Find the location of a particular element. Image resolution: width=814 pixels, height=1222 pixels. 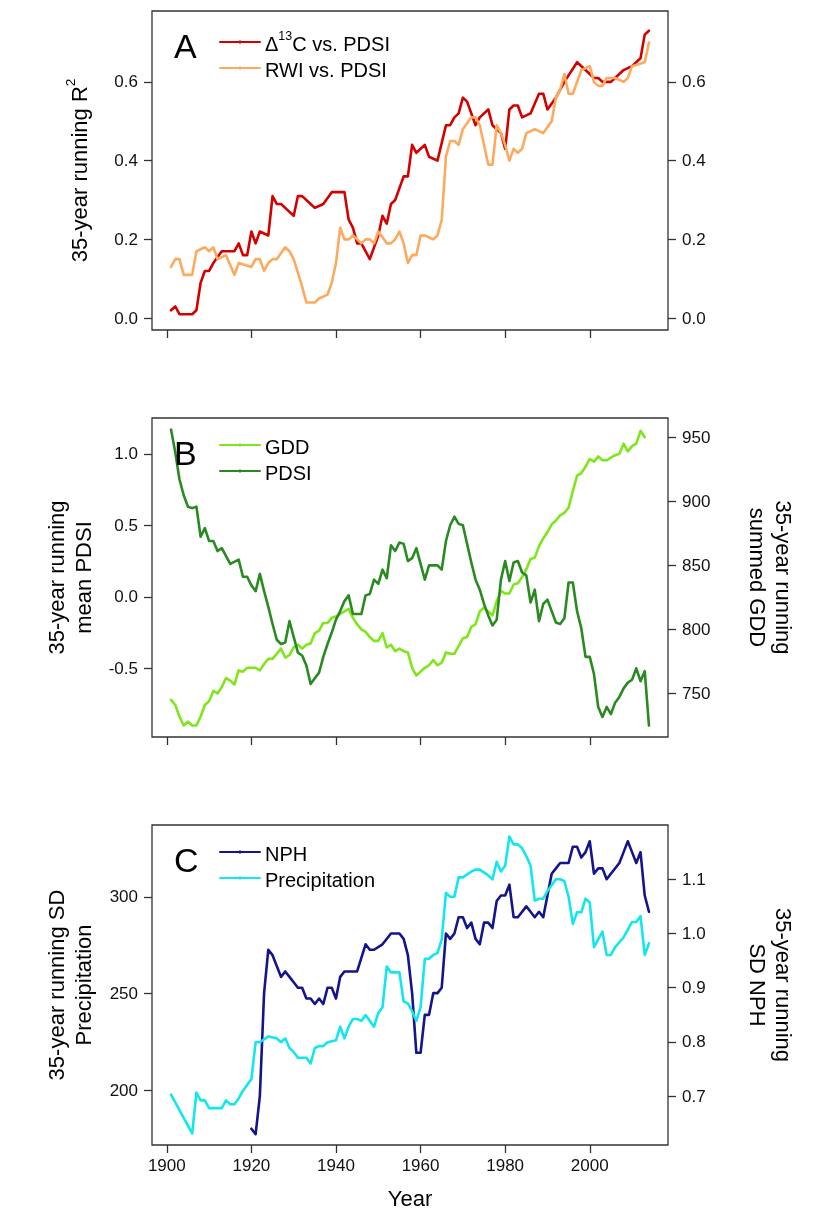

y-tick-label: -0.5 is located at coordinates (123, 668).